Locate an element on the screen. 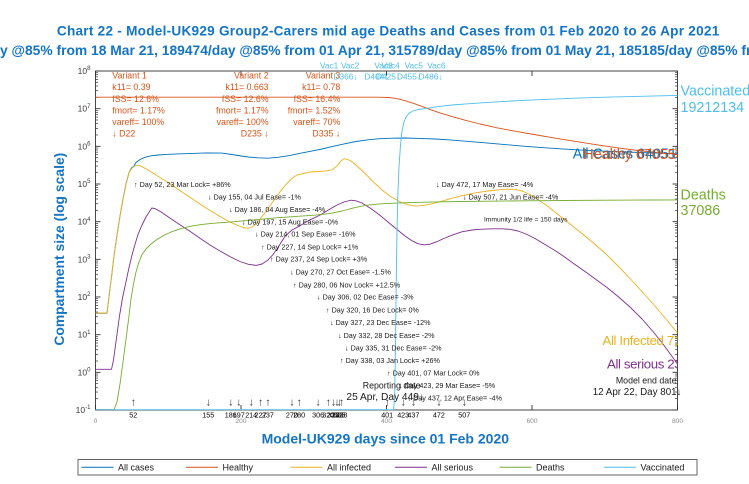 This screenshot has width=749, height=484. svg-text: 12 Apr 22, Day 801↓ is located at coordinates (637, 392).